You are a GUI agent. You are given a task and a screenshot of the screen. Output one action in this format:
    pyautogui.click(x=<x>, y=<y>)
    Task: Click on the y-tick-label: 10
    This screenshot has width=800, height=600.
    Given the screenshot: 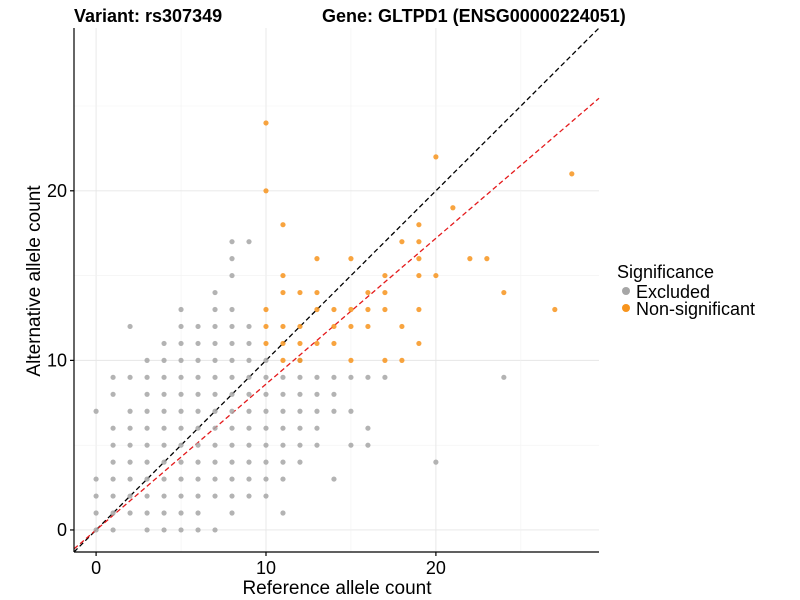 What is the action you would take?
    pyautogui.click(x=57, y=360)
    